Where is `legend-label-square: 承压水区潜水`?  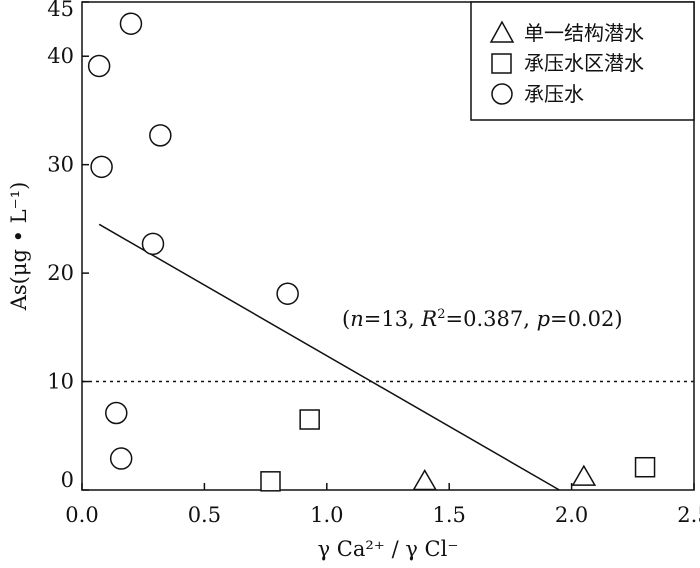
legend-label-square: 承压水区潜水 is located at coordinates (584, 63).